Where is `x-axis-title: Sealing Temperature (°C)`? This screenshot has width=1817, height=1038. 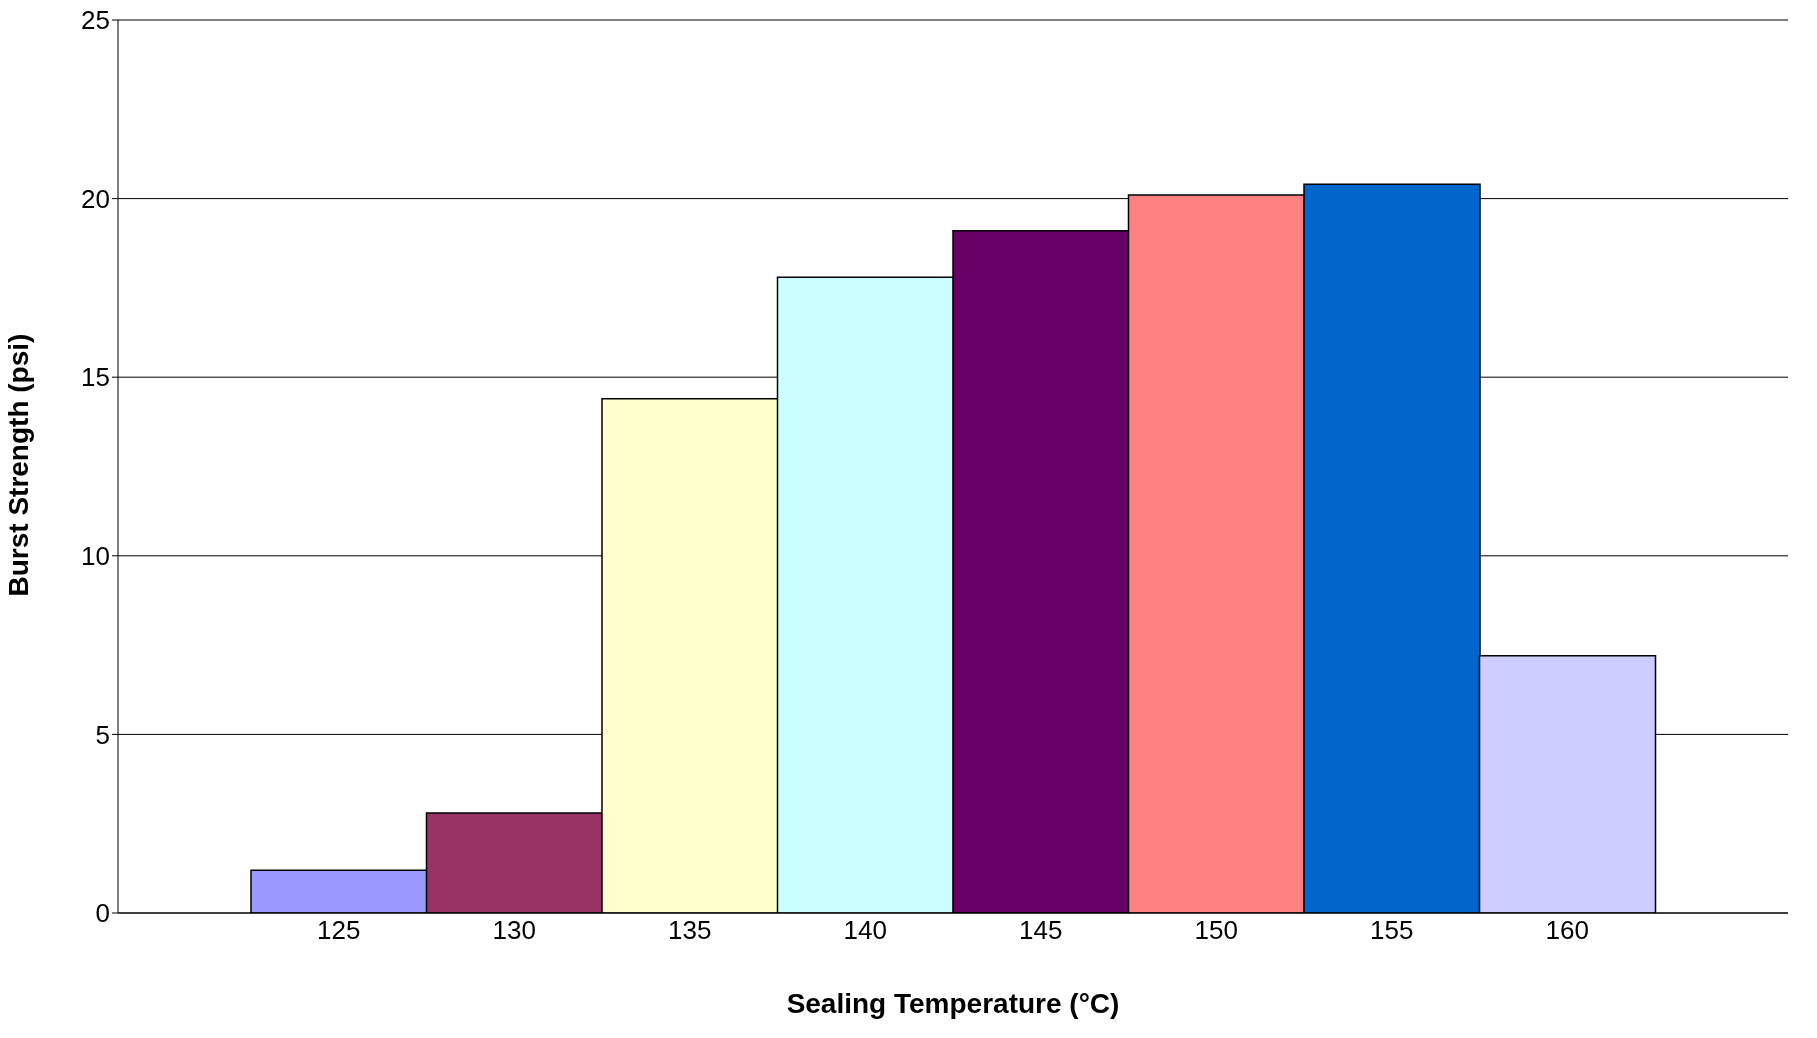
x-axis-title: Sealing Temperature (°C) is located at coordinates (953, 1003).